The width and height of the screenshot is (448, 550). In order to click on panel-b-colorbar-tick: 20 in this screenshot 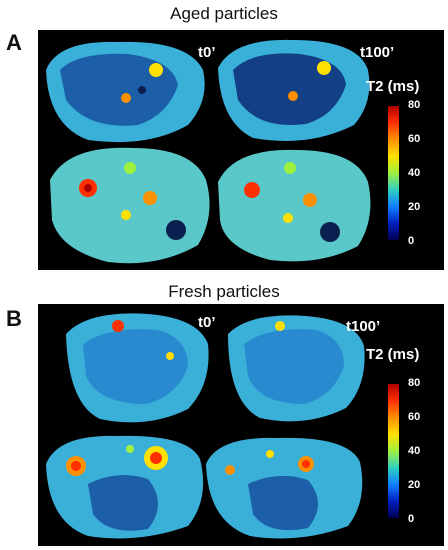, I will do `click(414, 485)`.